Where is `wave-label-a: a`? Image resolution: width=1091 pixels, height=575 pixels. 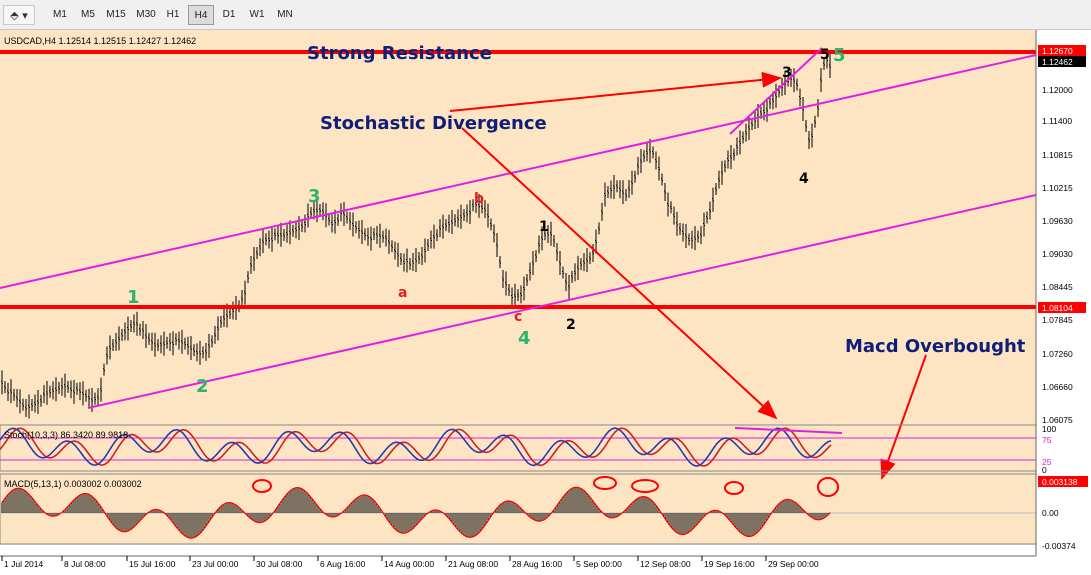 wave-label-a: a is located at coordinates (402, 293).